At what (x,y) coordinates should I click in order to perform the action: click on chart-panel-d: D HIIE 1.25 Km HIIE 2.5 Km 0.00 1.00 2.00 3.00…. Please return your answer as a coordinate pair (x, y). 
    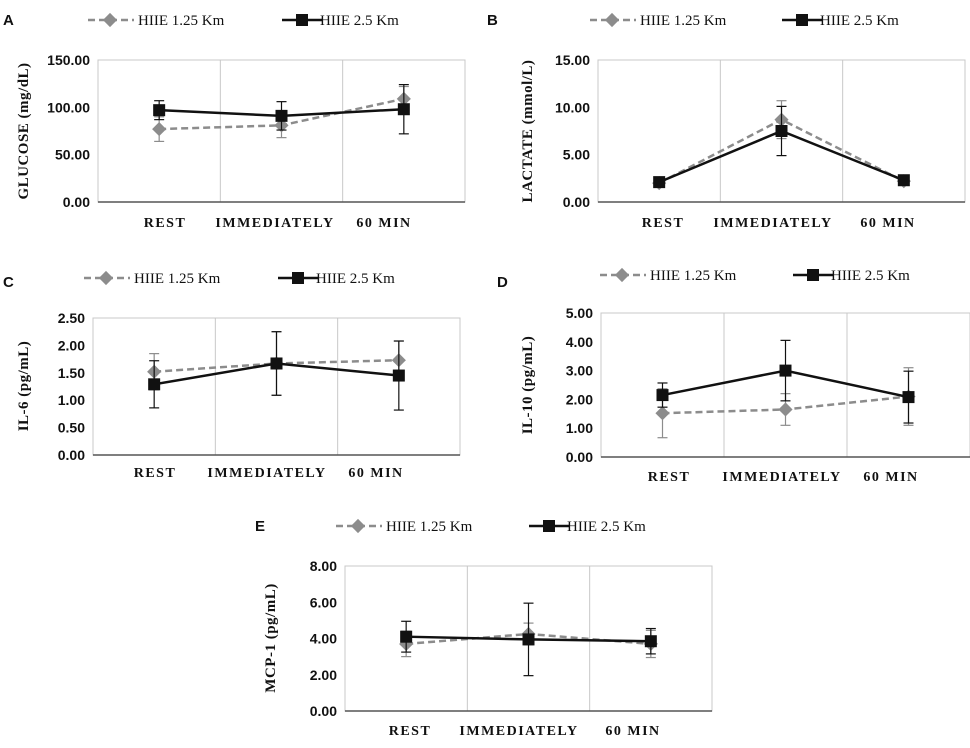
    Looking at the image, I should click on (733, 376).